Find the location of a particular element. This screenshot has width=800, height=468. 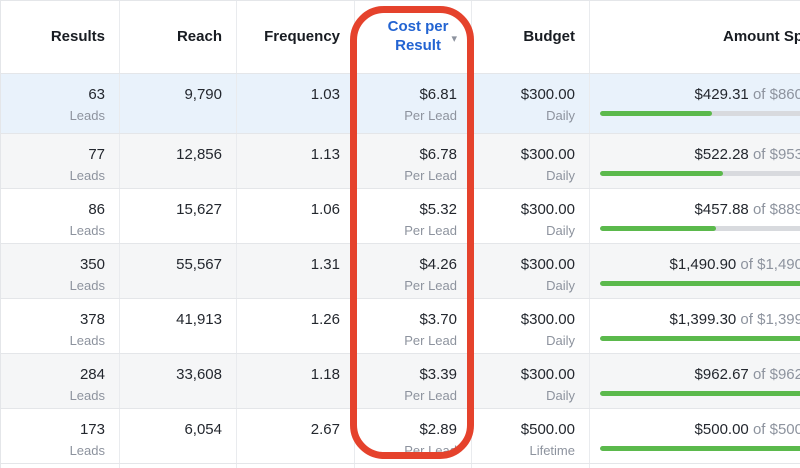

results-value: 350 is located at coordinates (92, 264).